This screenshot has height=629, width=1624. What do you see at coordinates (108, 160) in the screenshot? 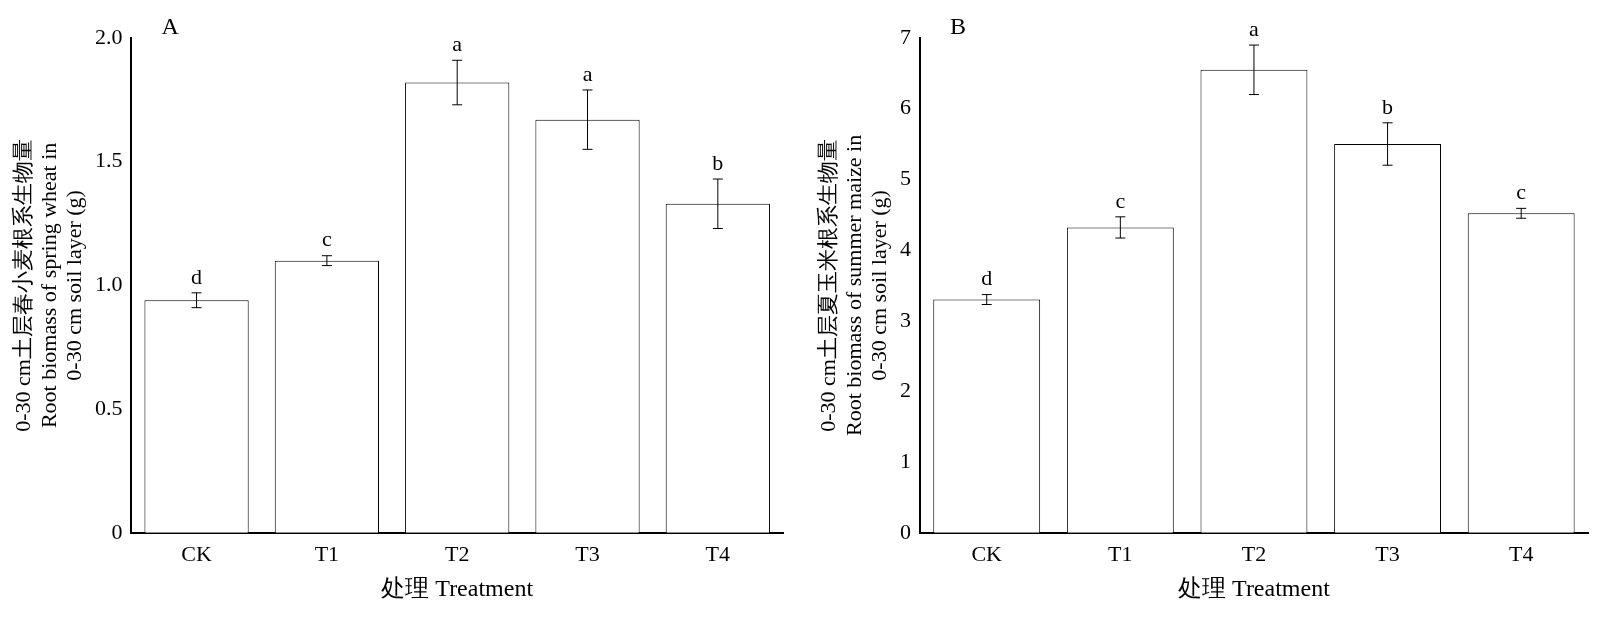
I see `y-tick-label: 1.5` at bounding box center [108, 160].